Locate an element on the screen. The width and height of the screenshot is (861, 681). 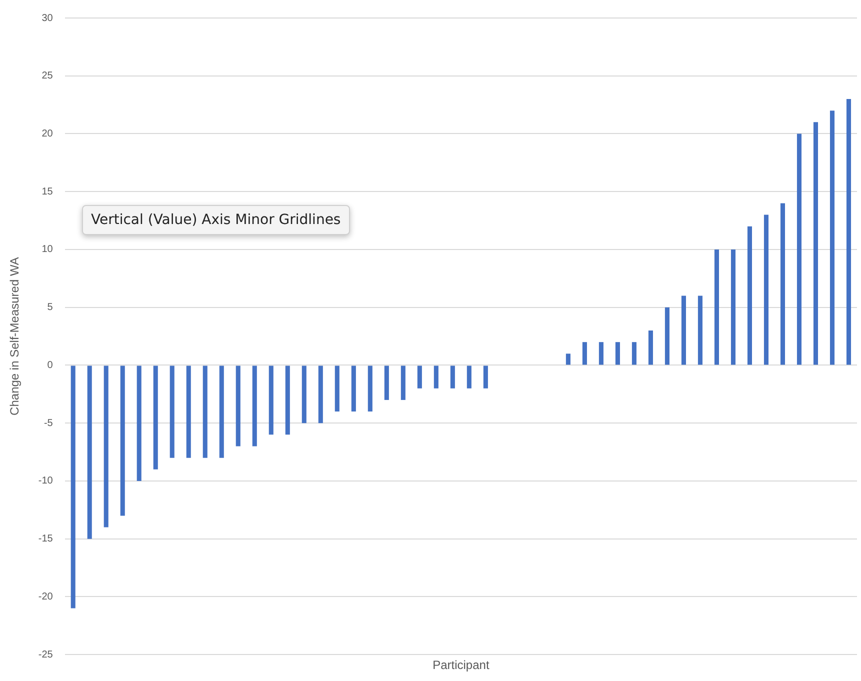
y-tick-label: 5 is located at coordinates (50, 308).